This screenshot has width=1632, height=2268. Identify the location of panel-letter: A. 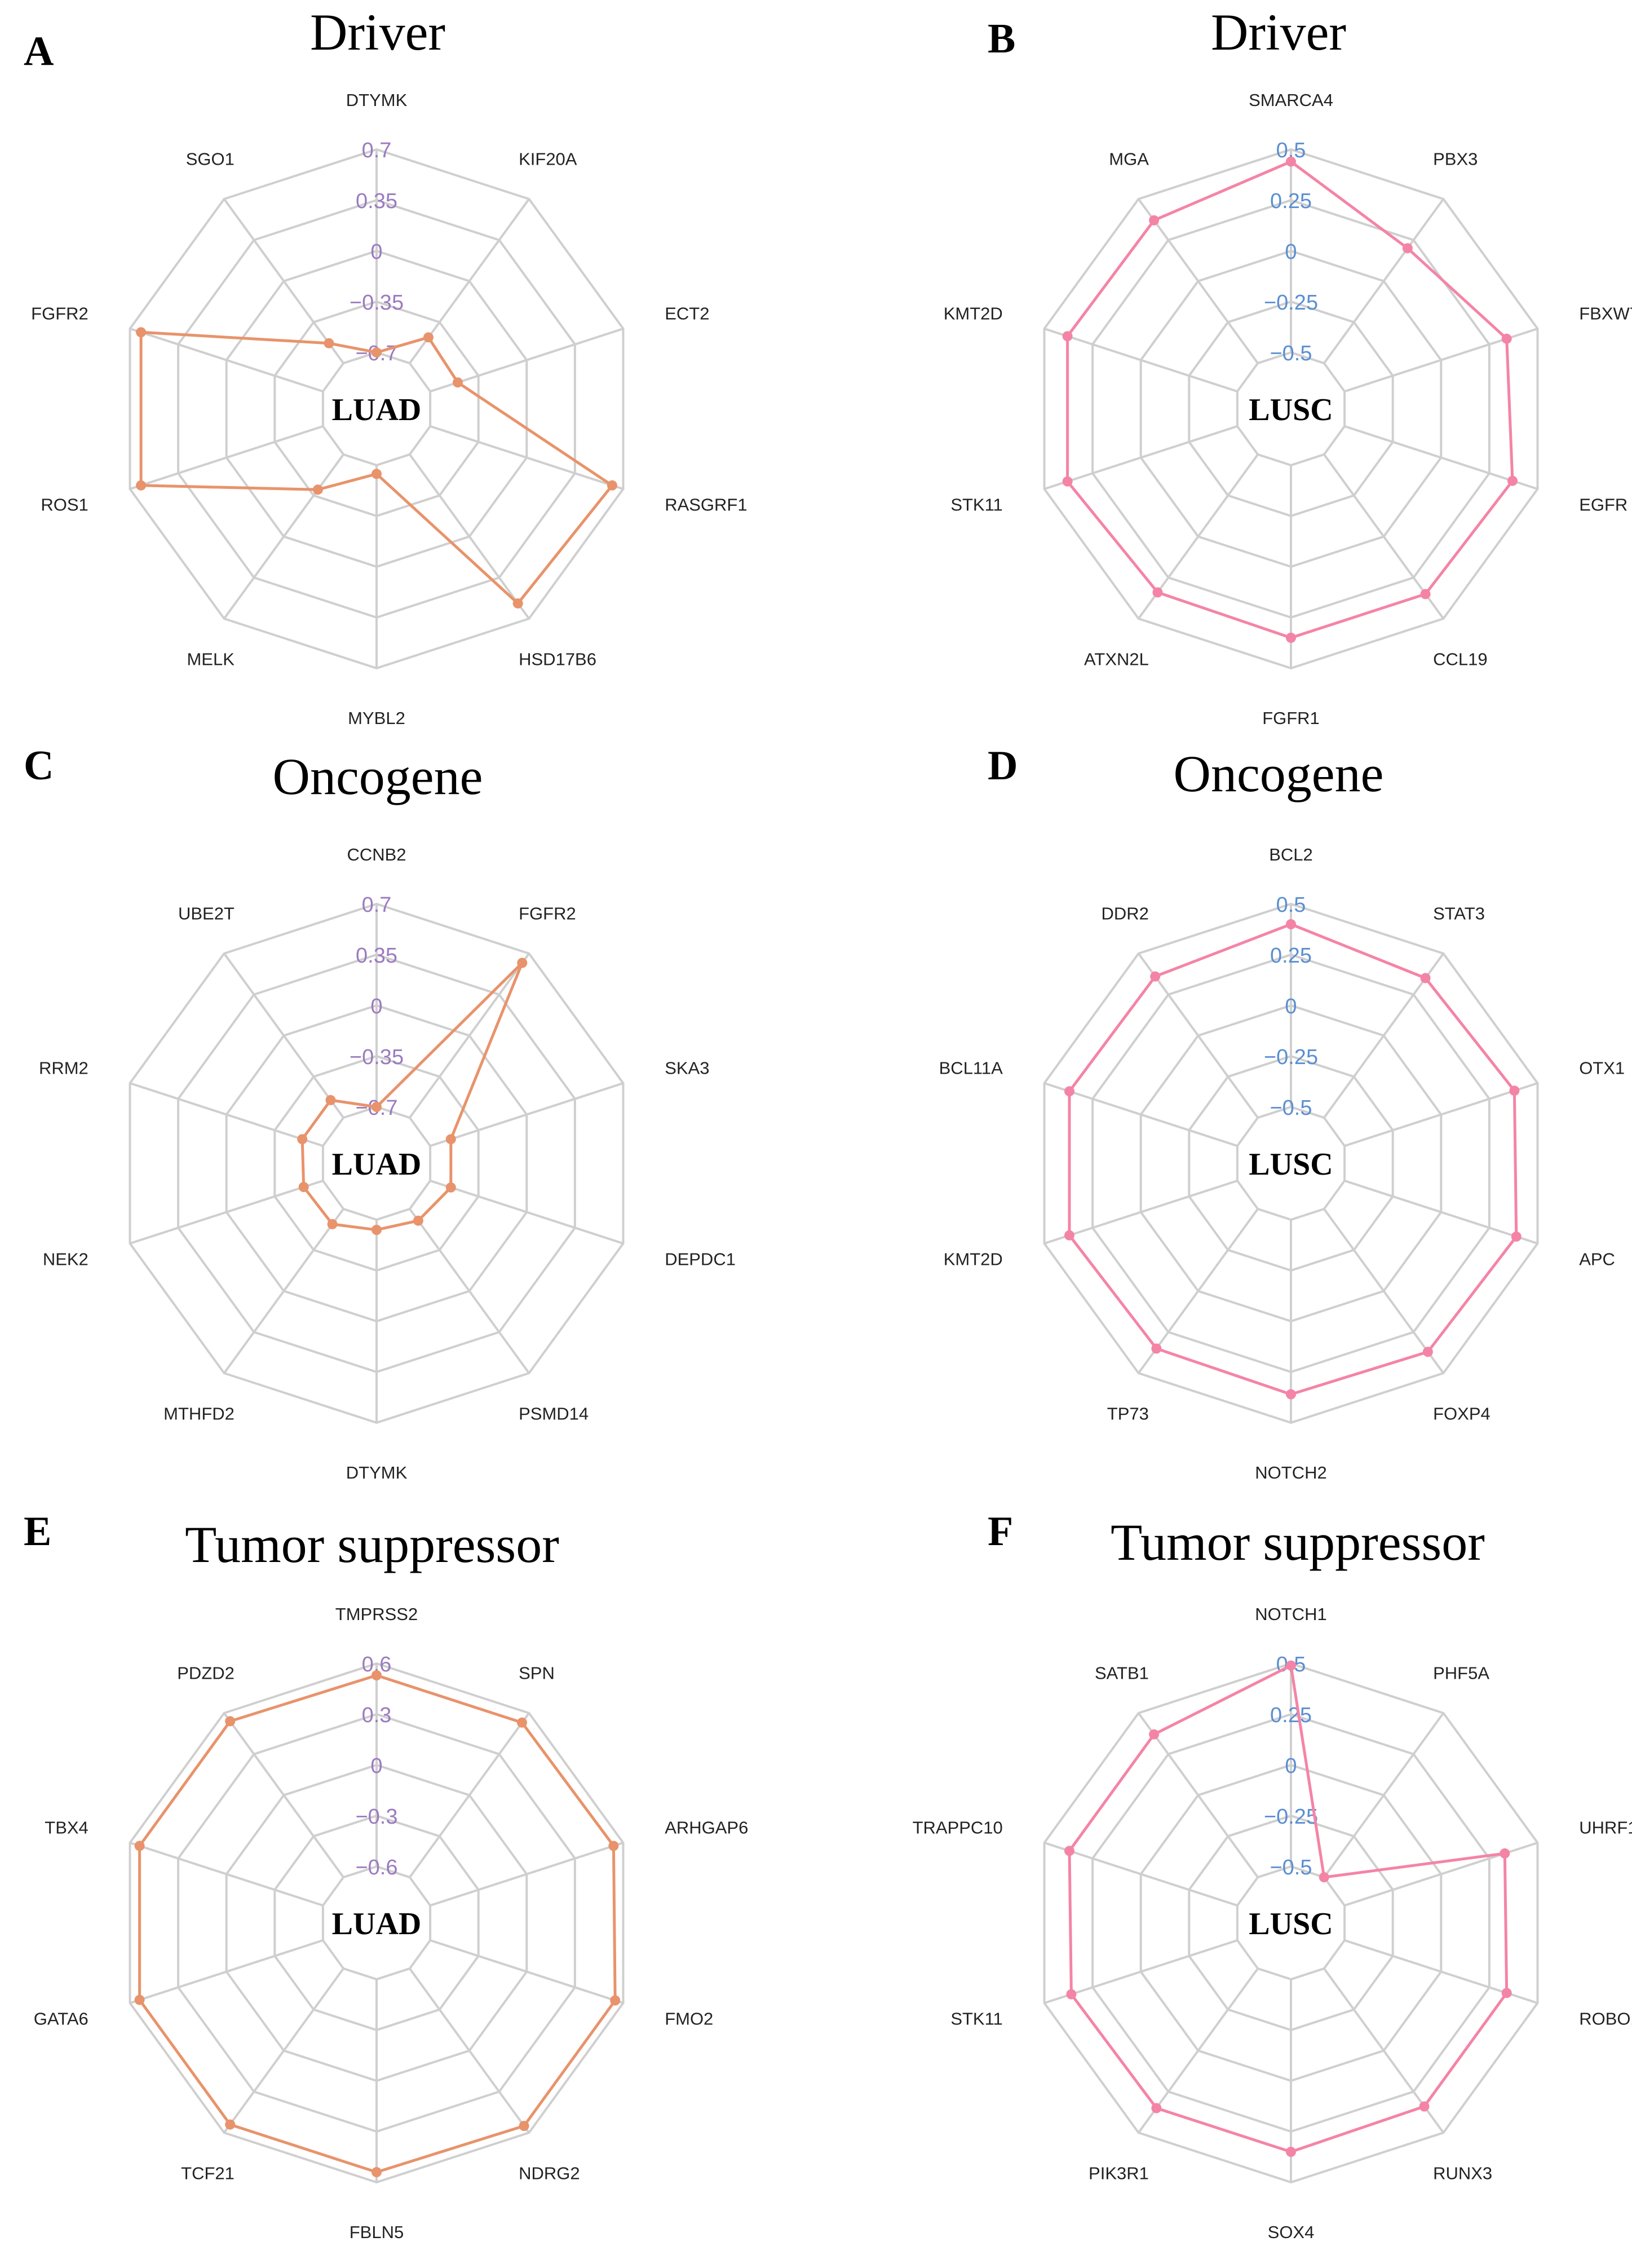
(39, 51).